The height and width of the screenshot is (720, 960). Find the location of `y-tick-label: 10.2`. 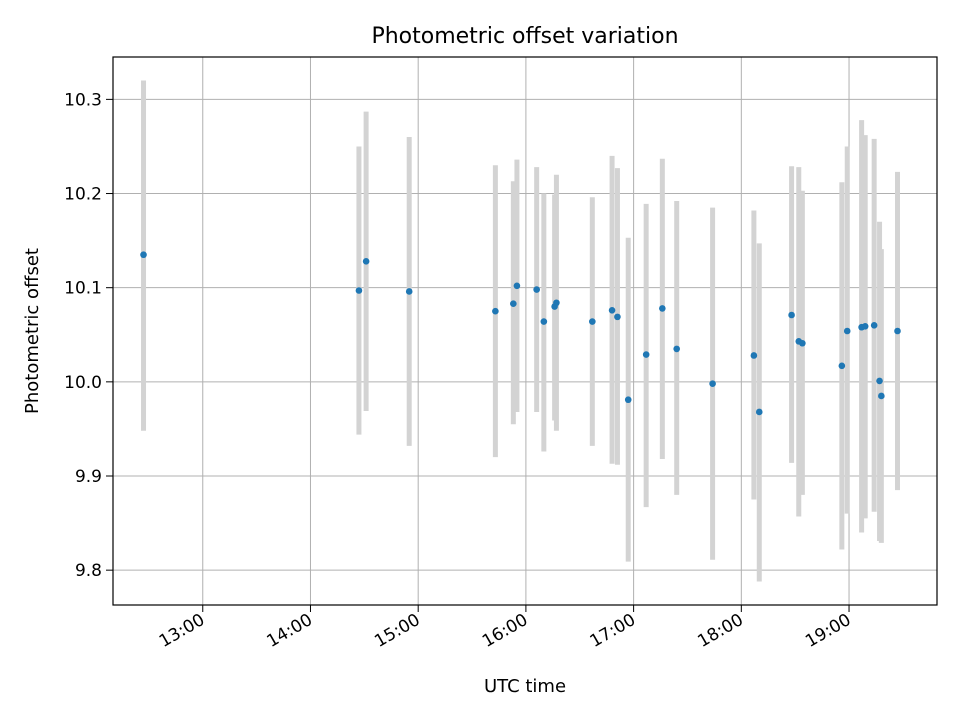

y-tick-label: 10.2 is located at coordinates (83, 195).